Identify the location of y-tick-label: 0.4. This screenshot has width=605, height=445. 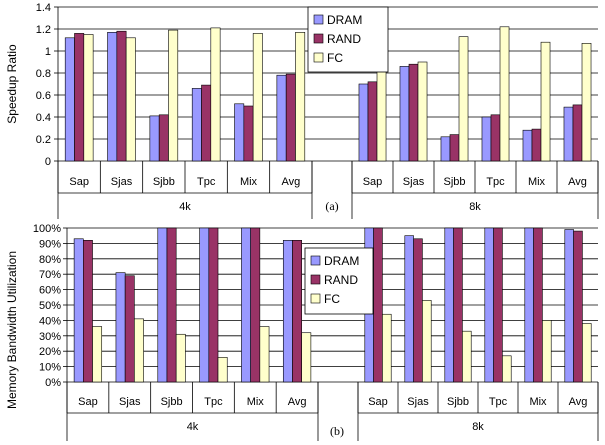
(43, 118).